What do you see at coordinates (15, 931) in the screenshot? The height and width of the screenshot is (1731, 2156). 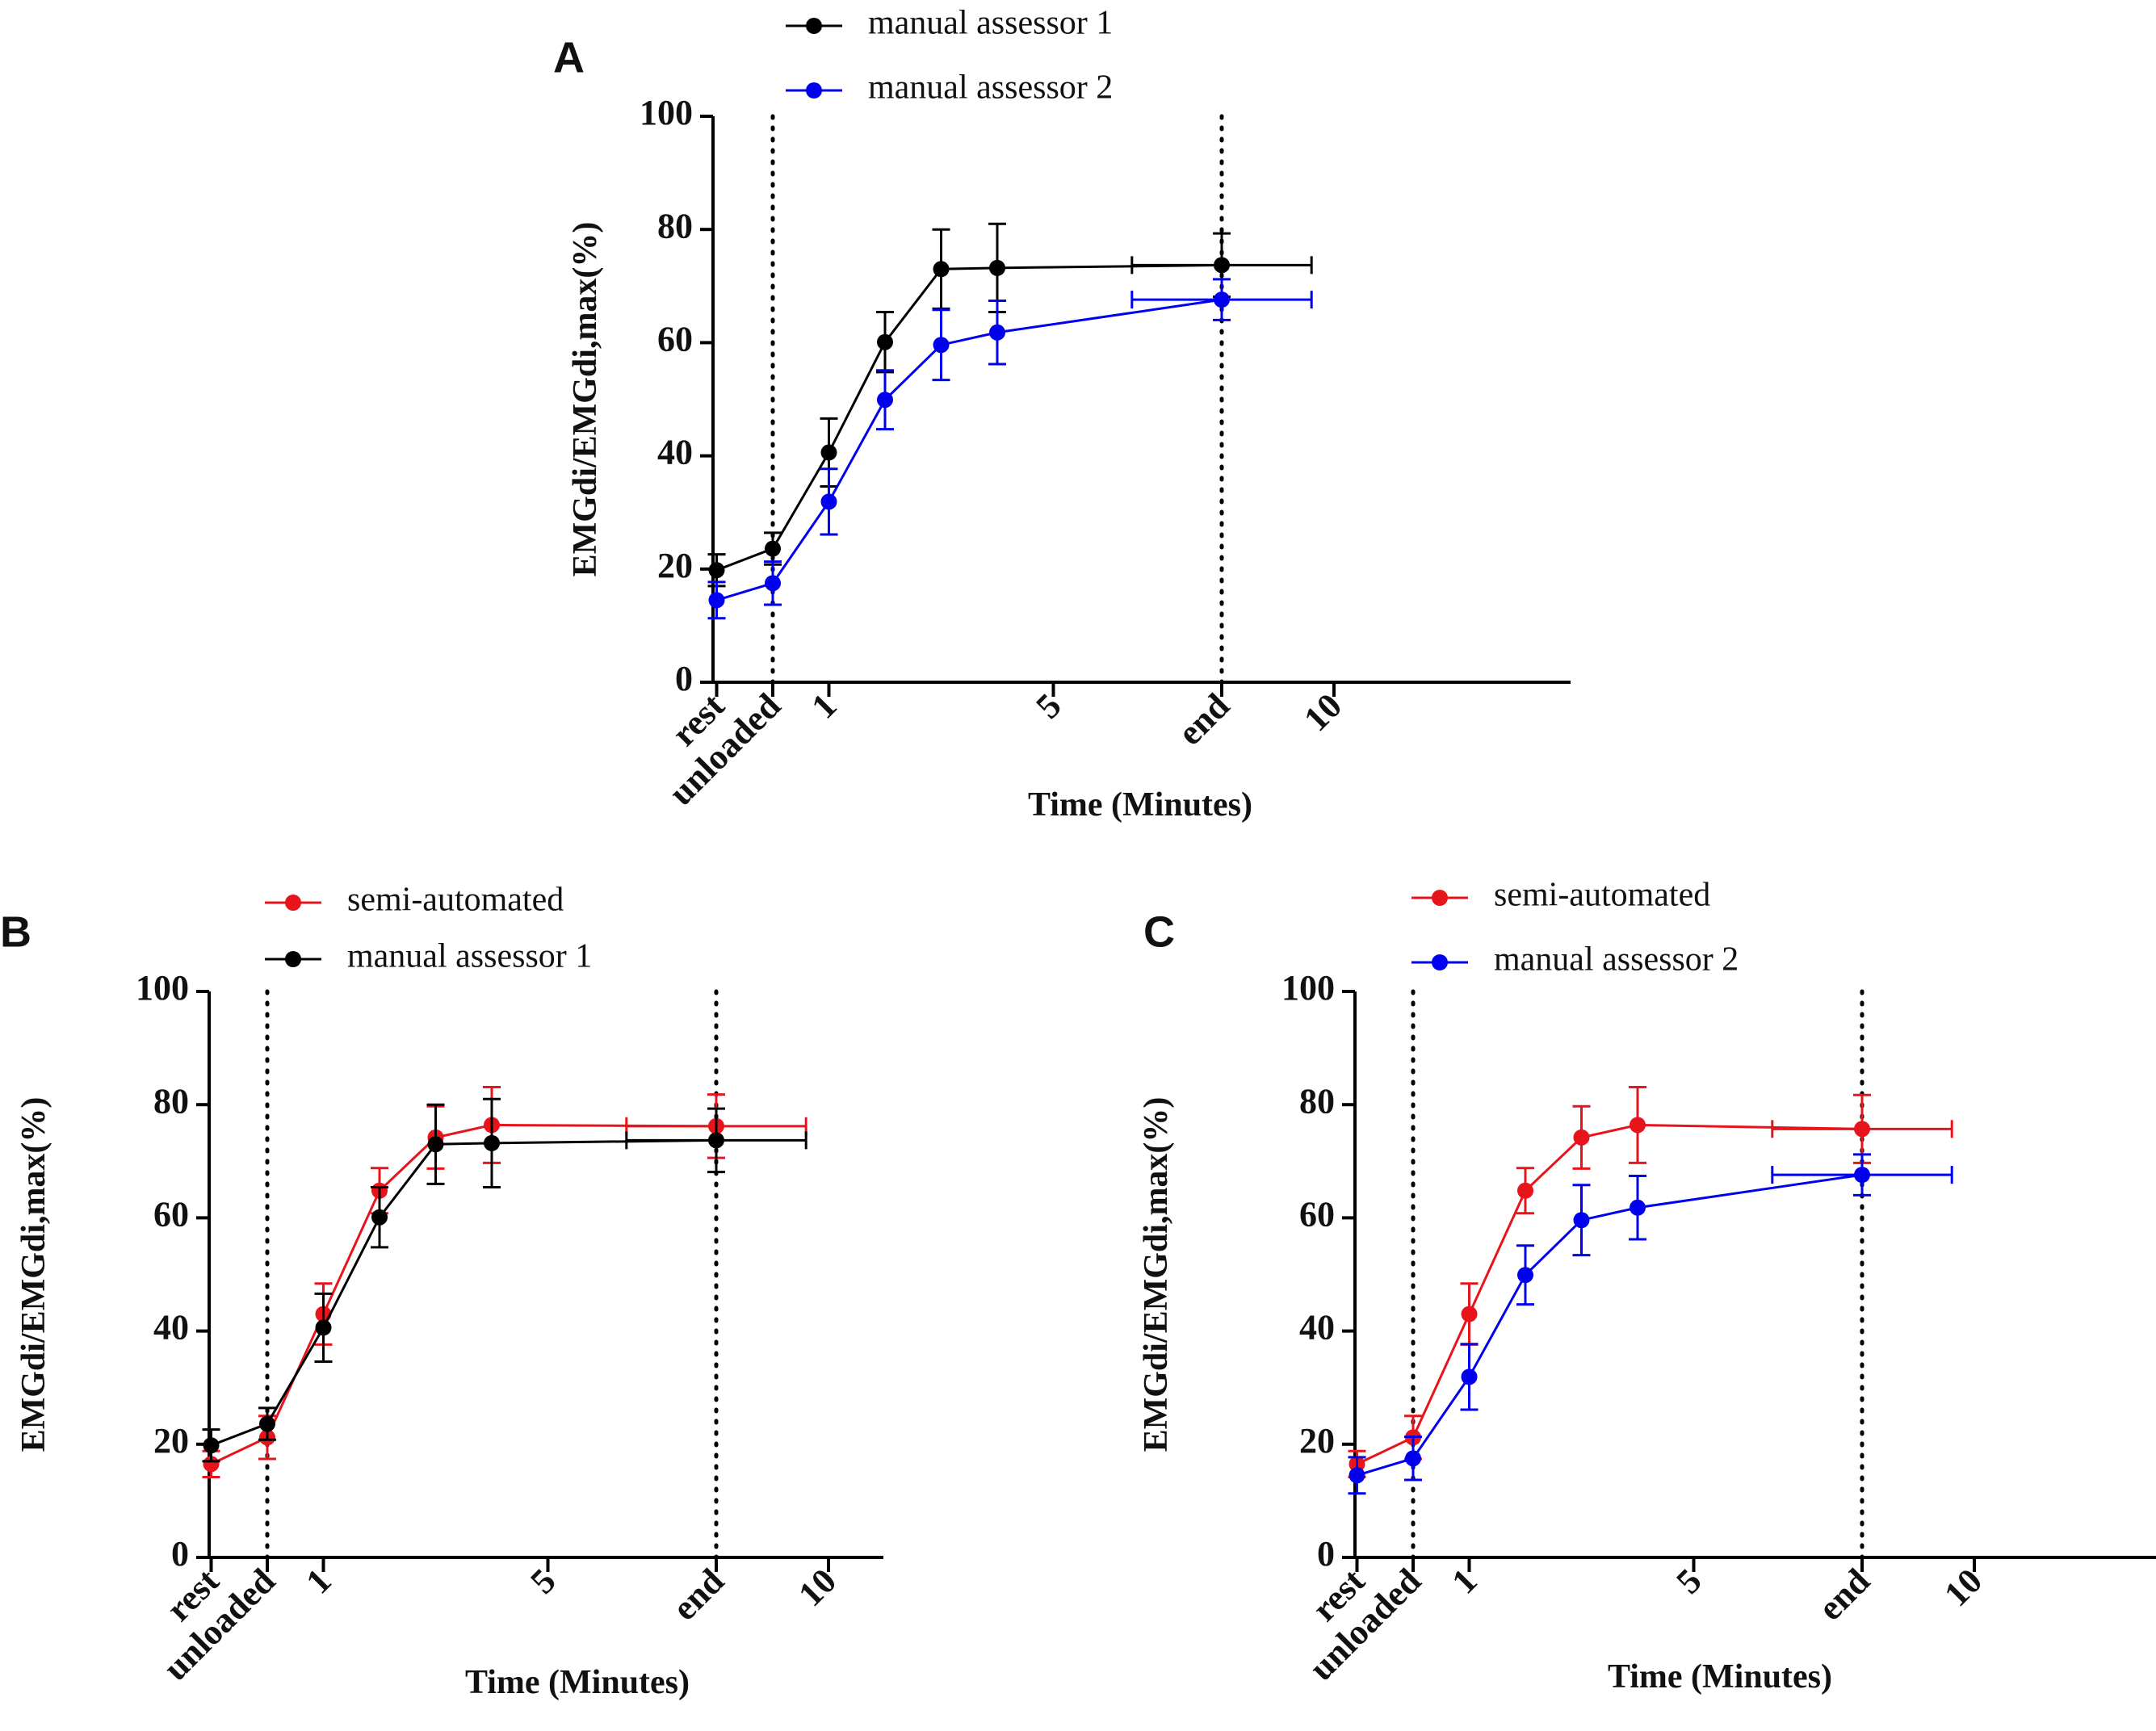 I see `panel-letter: B` at bounding box center [15, 931].